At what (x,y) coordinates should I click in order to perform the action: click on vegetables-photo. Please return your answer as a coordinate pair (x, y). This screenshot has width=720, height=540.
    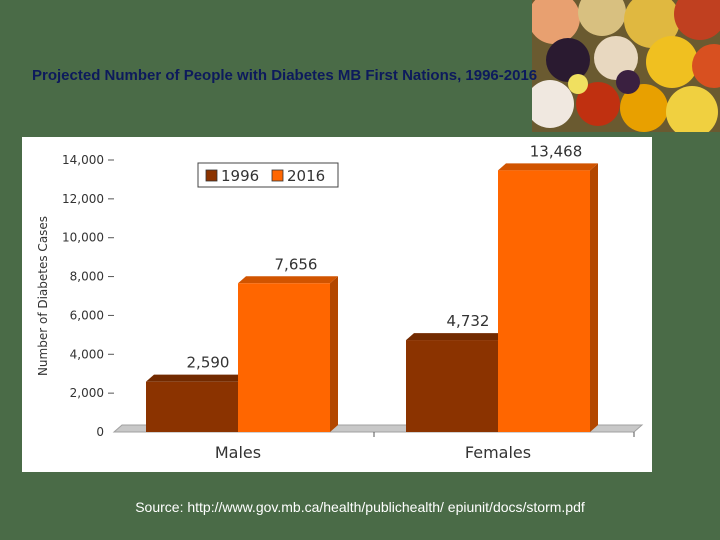
    Looking at the image, I should click on (626, 66).